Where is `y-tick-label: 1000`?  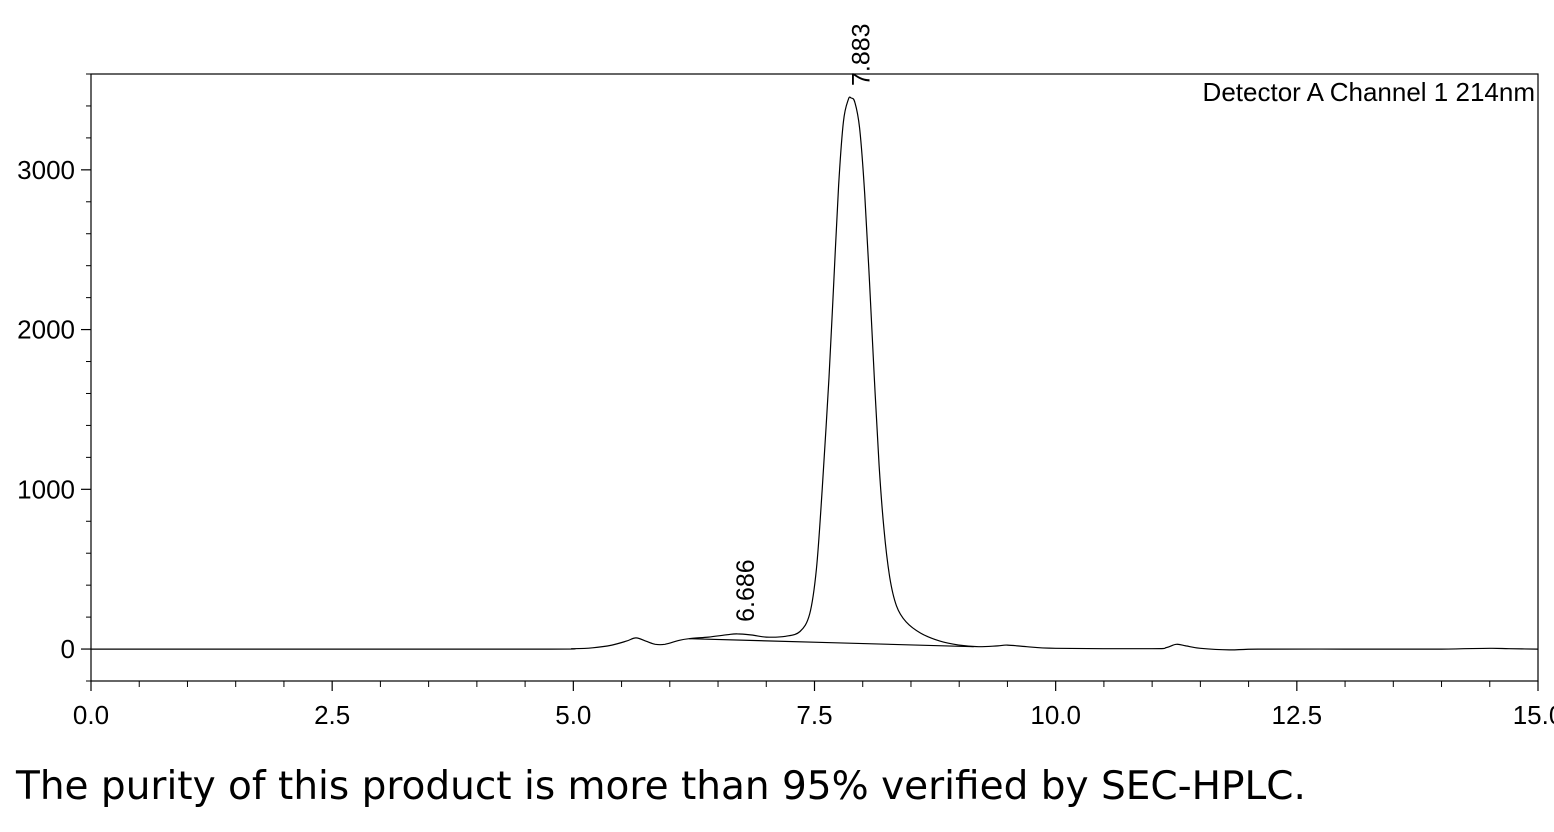 y-tick-label: 1000 is located at coordinates (46, 489).